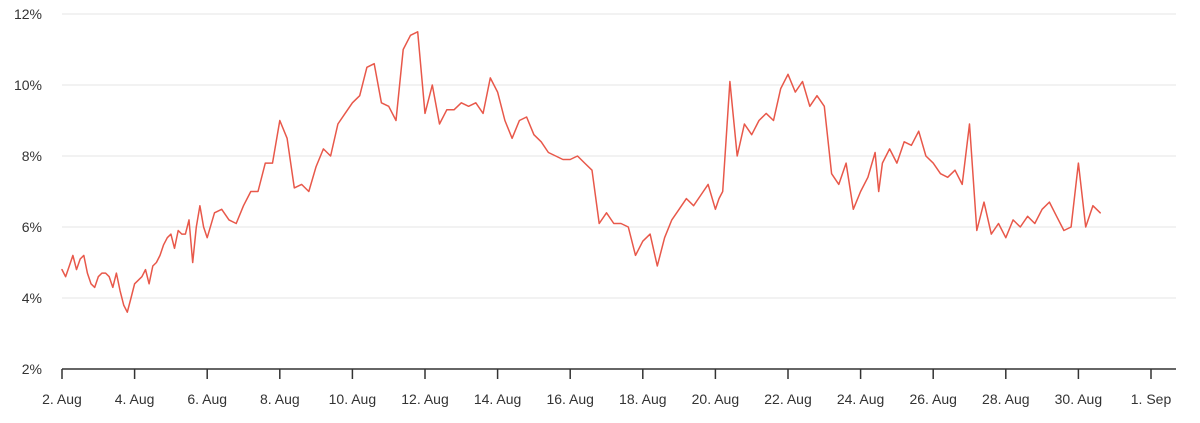 Image resolution: width=1200 pixels, height=423 pixels. What do you see at coordinates (32, 369) in the screenshot?
I see `y-tick-label: 2%` at bounding box center [32, 369].